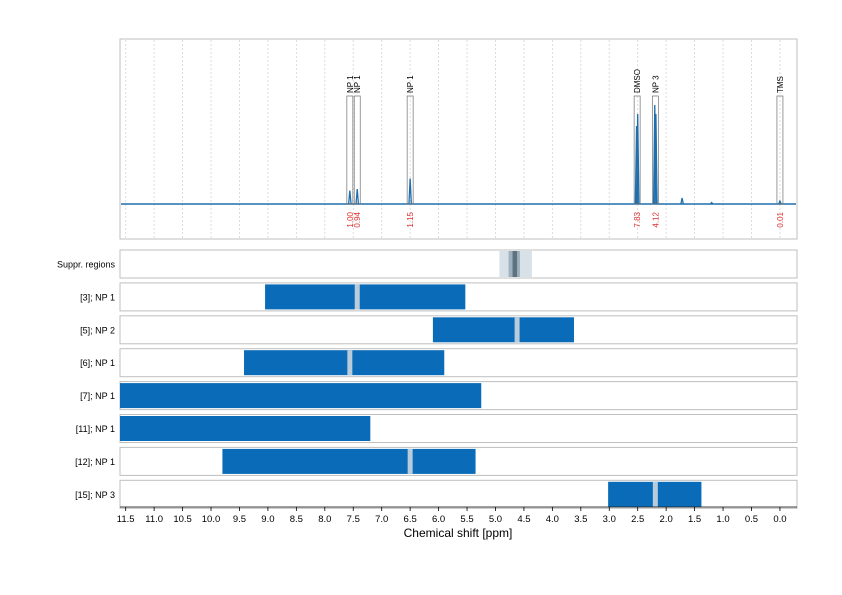  I want to click on x-tick-label: 6.5, so click(410, 519).